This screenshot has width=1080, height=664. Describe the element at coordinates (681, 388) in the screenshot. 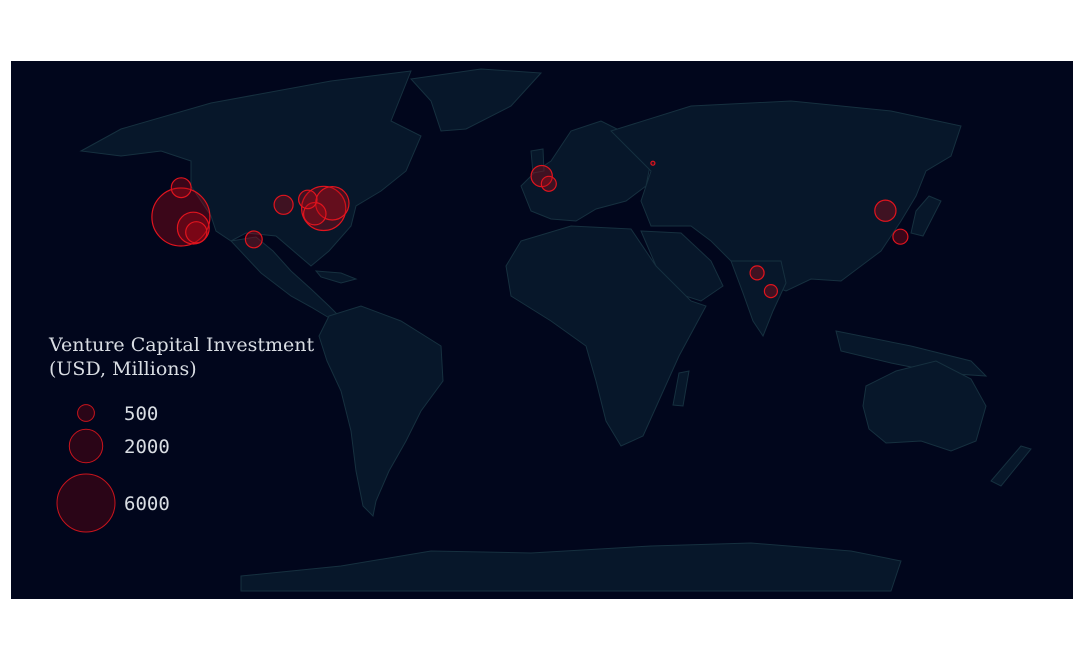

I see `madagascar` at that location.